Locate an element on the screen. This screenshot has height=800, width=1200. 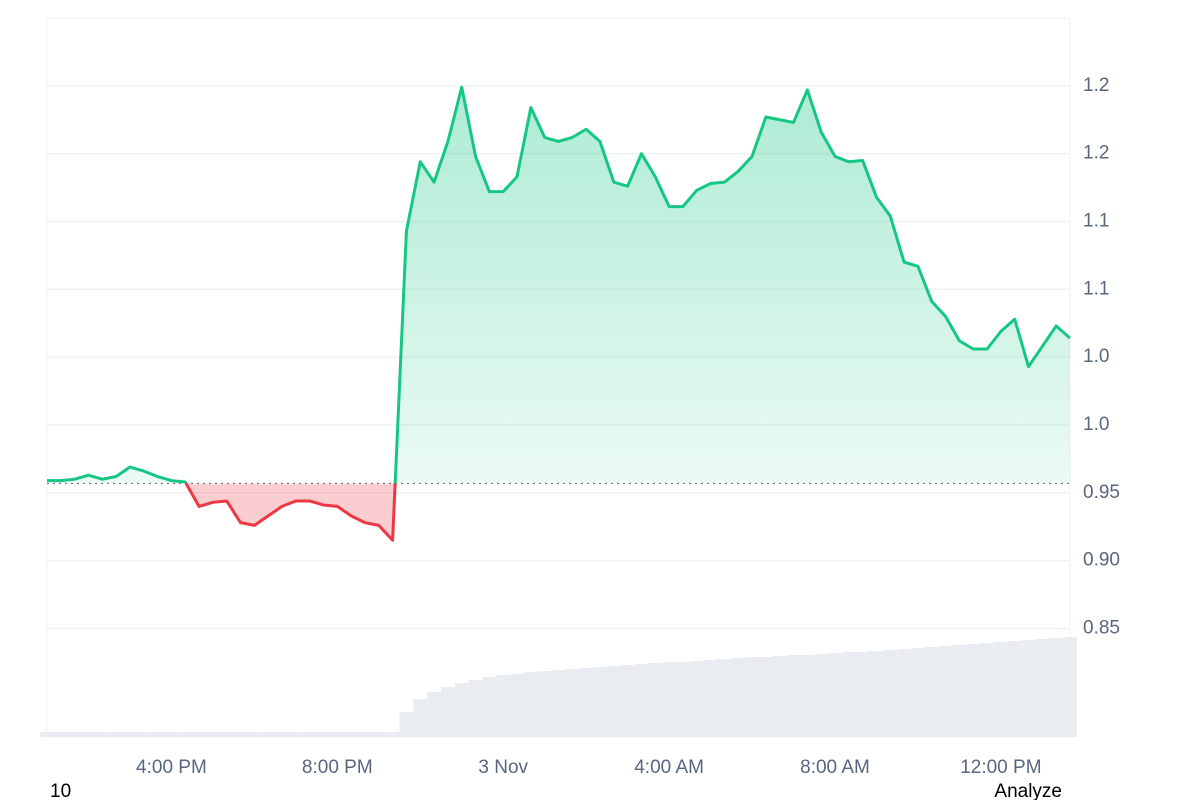
y-tick-label: 0.90 is located at coordinates (1101, 560).